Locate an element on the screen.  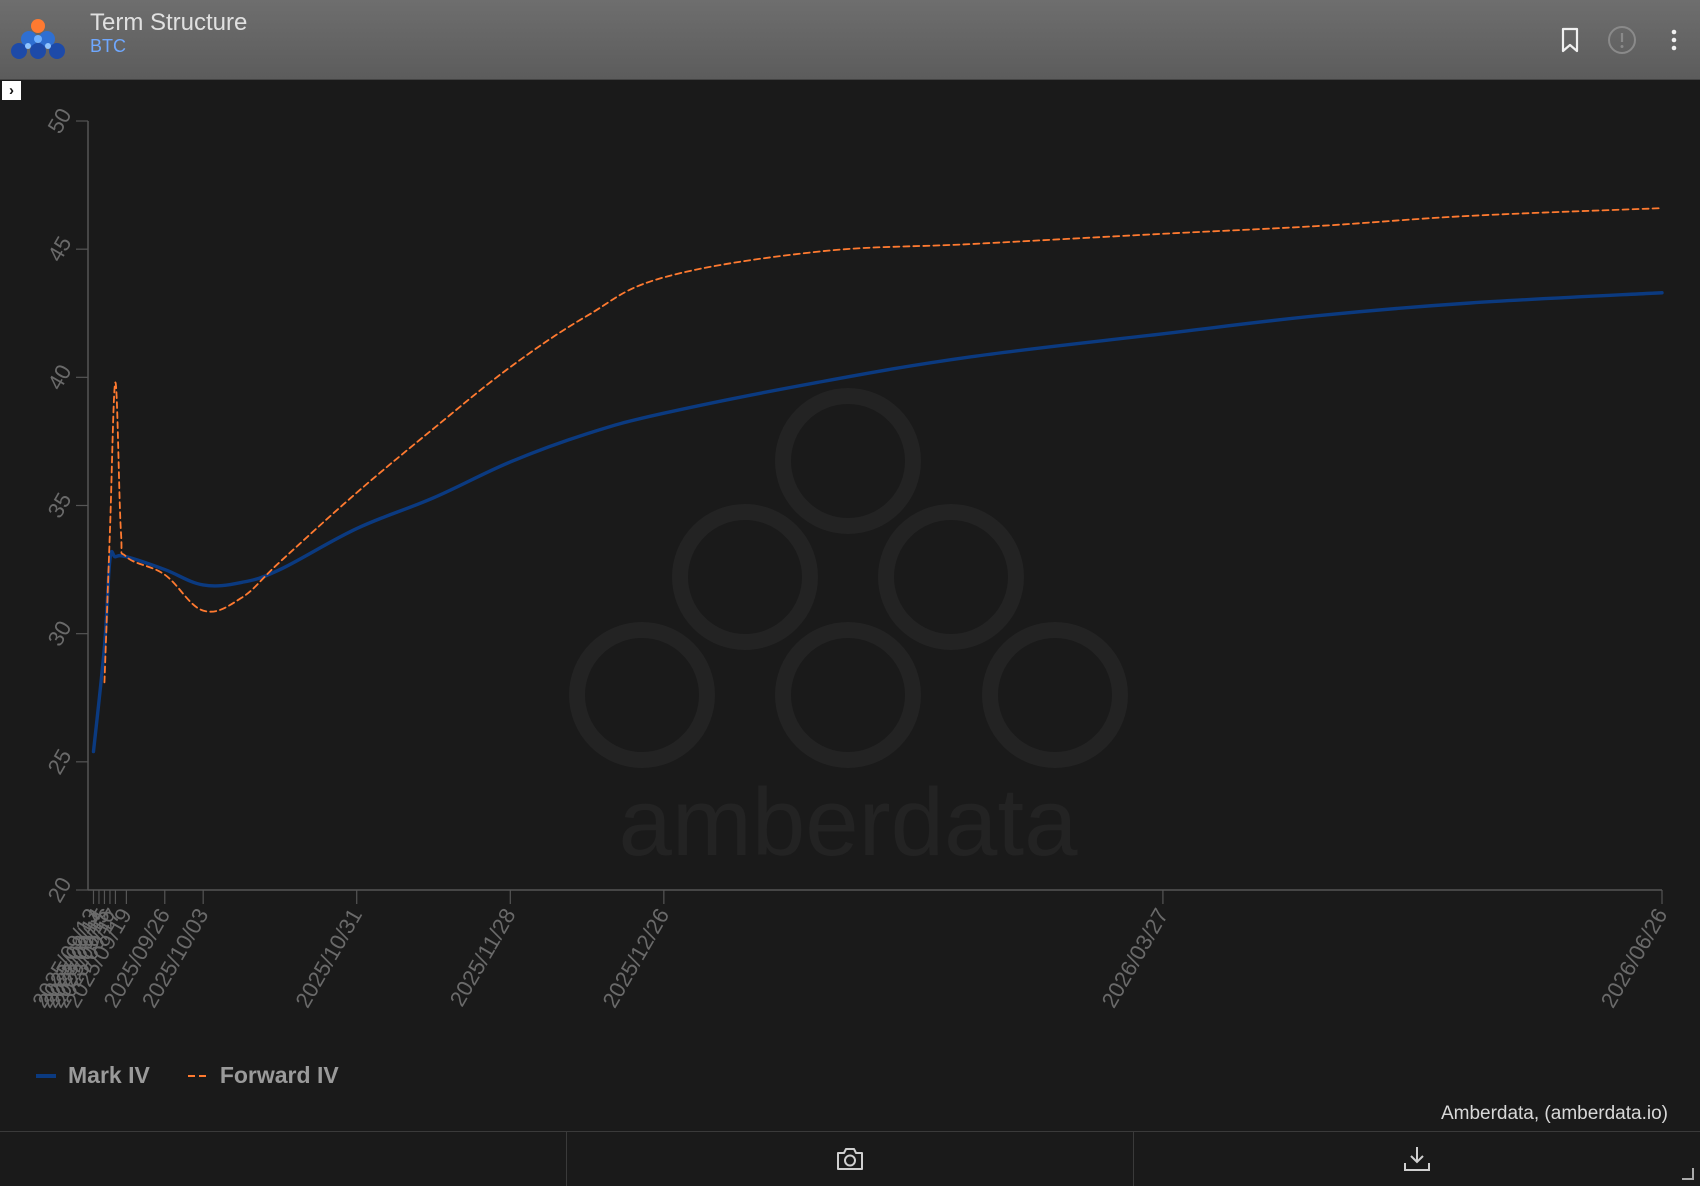
camera-icon is located at coordinates (850, 1159).